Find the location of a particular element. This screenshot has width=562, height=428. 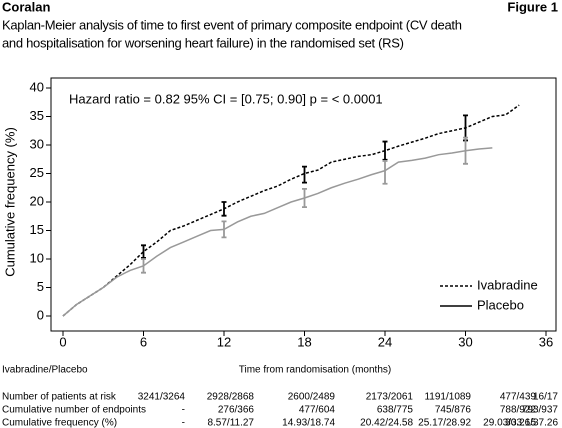

legend-label: Ivabradine is located at coordinates (507, 284).